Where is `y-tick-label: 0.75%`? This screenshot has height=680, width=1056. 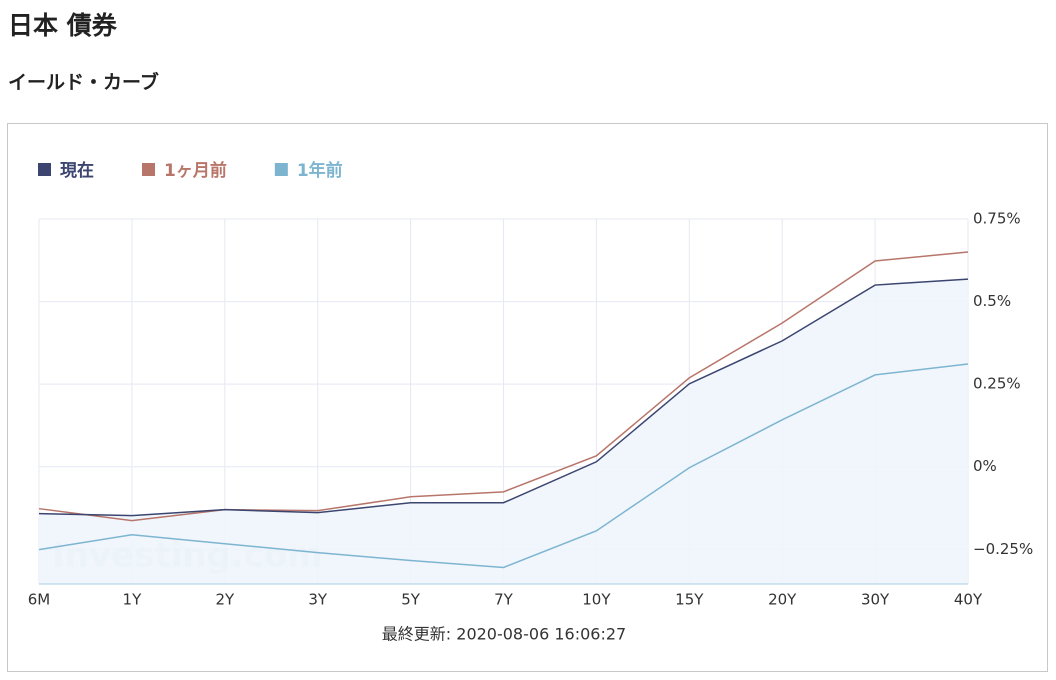
y-tick-label: 0.75% is located at coordinates (997, 219).